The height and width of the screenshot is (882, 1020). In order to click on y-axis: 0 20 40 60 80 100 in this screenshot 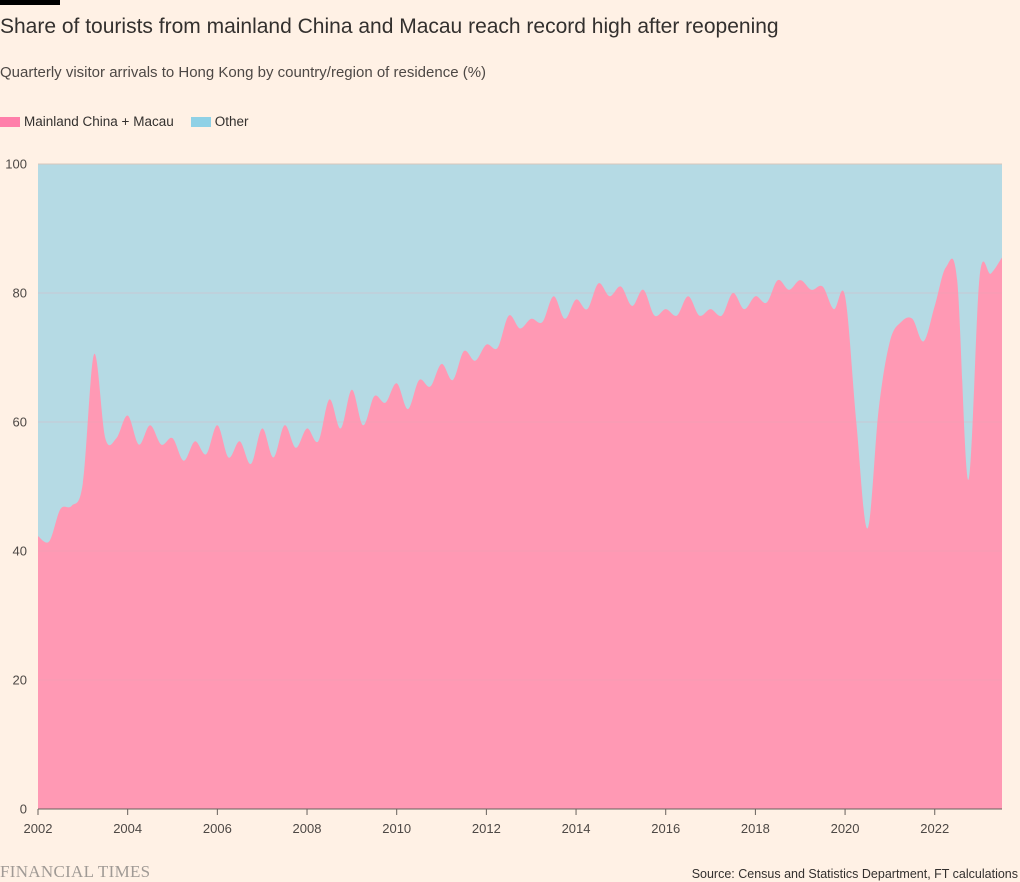, I will do `click(16, 487)`.